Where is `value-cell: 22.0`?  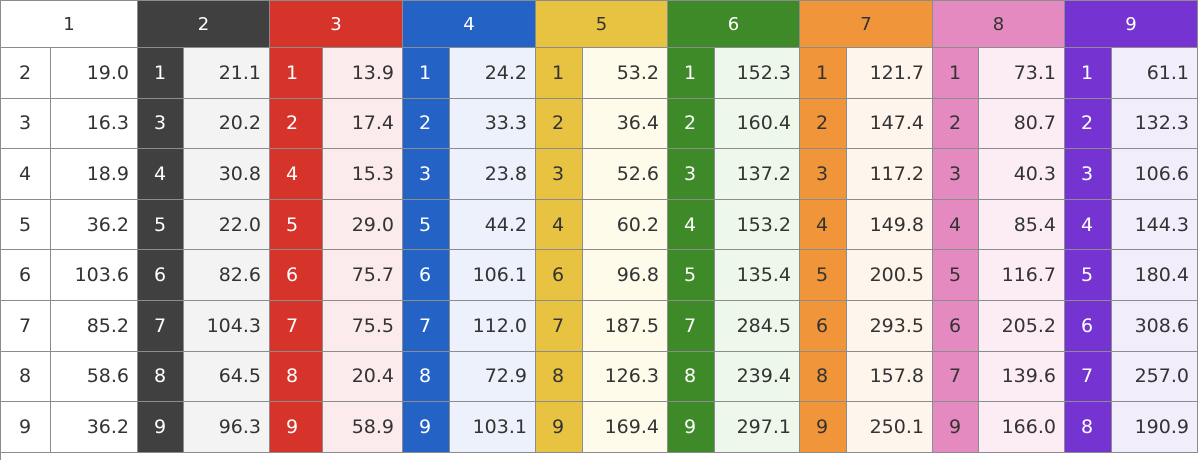
value-cell: 22.0 is located at coordinates (226, 224).